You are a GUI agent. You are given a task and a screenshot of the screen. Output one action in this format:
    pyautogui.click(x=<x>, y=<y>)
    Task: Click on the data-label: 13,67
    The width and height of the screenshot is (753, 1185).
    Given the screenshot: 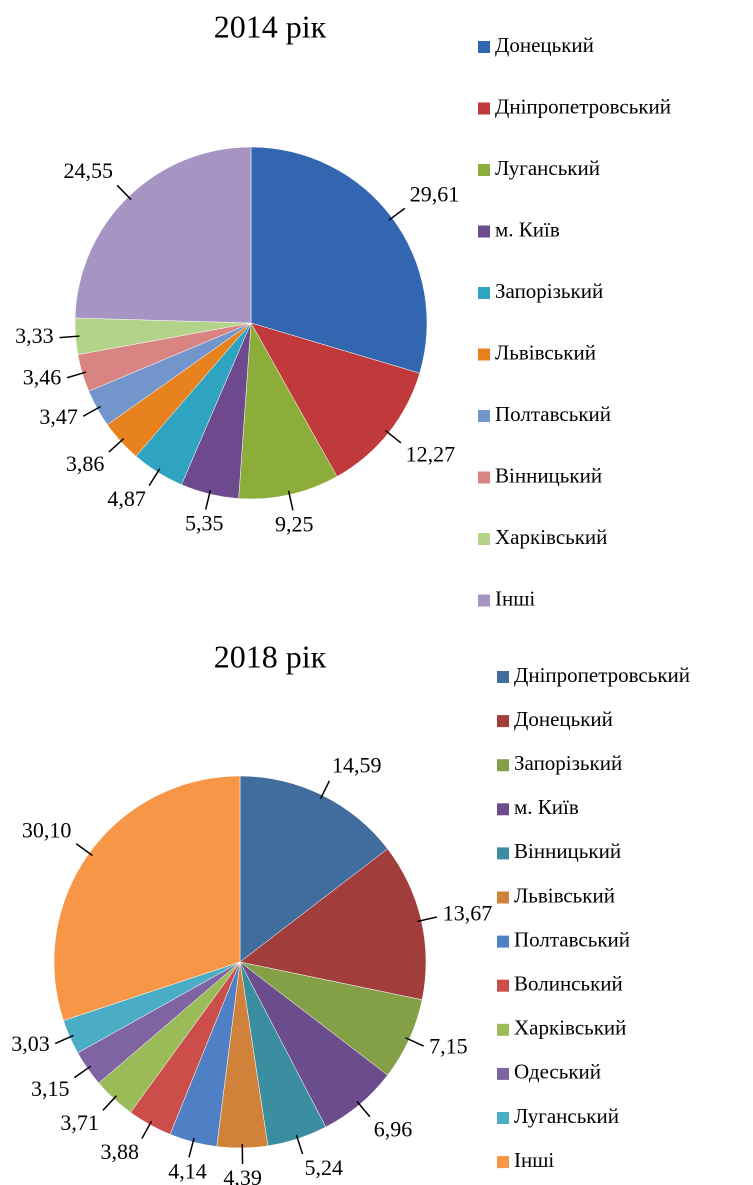 What is the action you would take?
    pyautogui.click(x=468, y=913)
    